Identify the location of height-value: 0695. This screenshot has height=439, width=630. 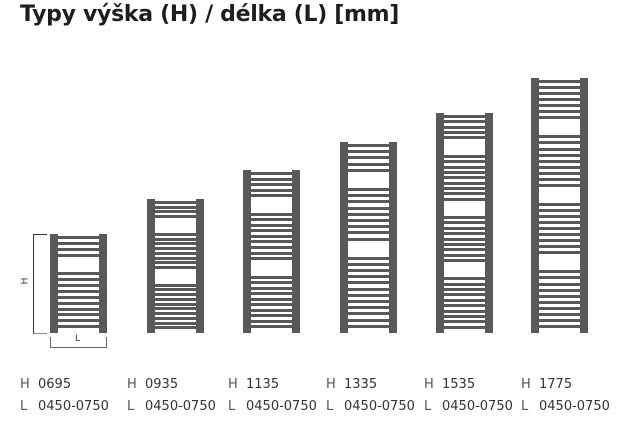
(55, 384).